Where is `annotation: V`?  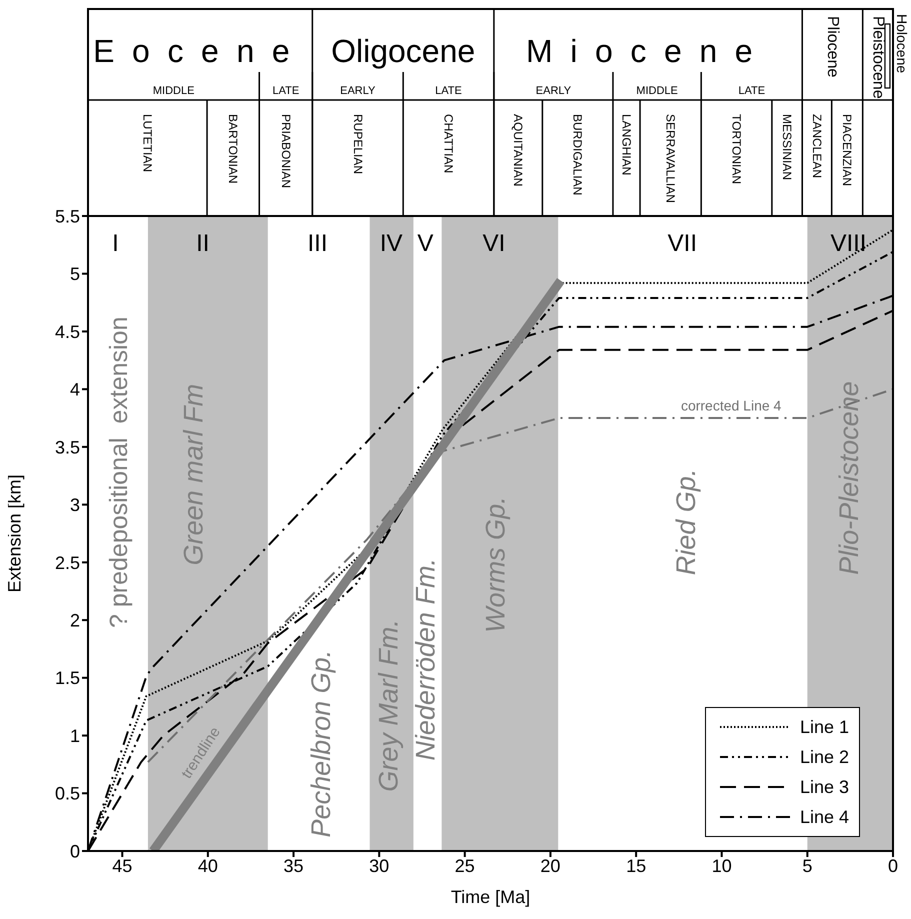 annotation: V is located at coordinates (425, 244).